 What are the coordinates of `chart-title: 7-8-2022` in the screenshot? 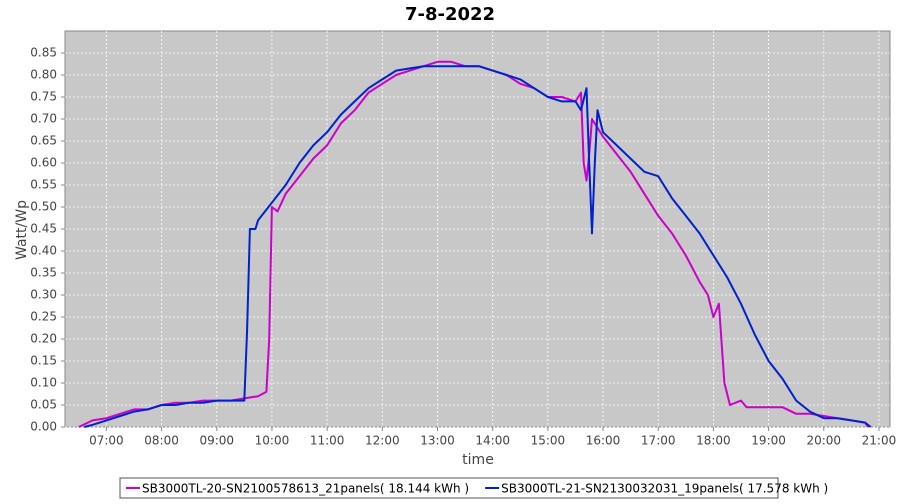 It's located at (450, 14).